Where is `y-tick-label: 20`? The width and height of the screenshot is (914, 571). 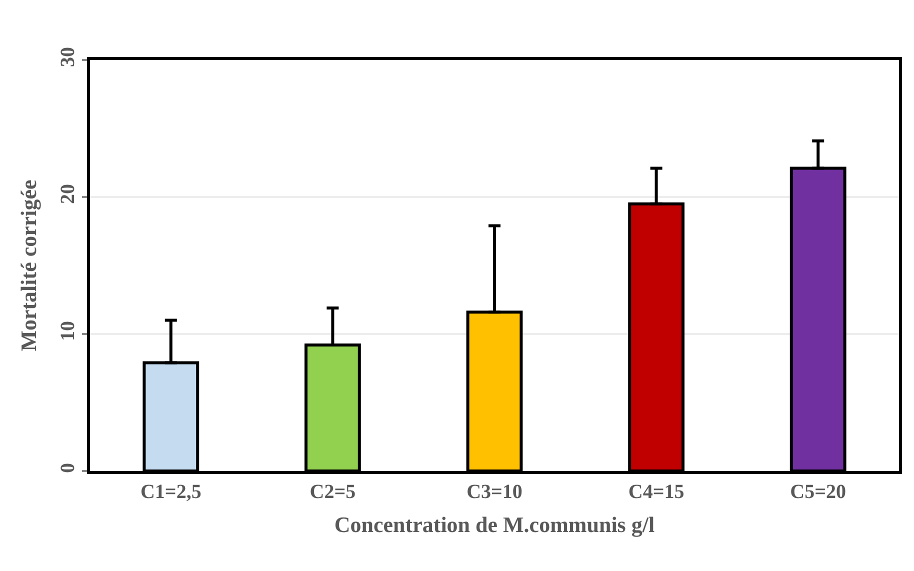 y-tick-label: 20 is located at coordinates (68, 194).